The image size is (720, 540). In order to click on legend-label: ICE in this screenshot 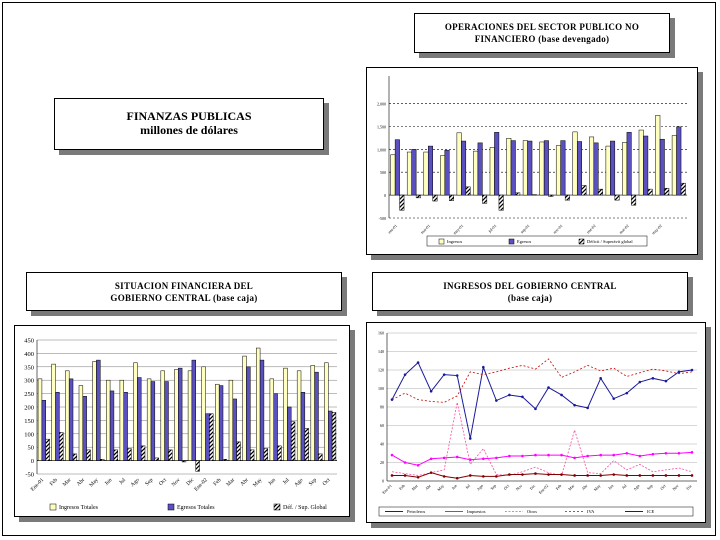, I will do `click(651, 511)`.